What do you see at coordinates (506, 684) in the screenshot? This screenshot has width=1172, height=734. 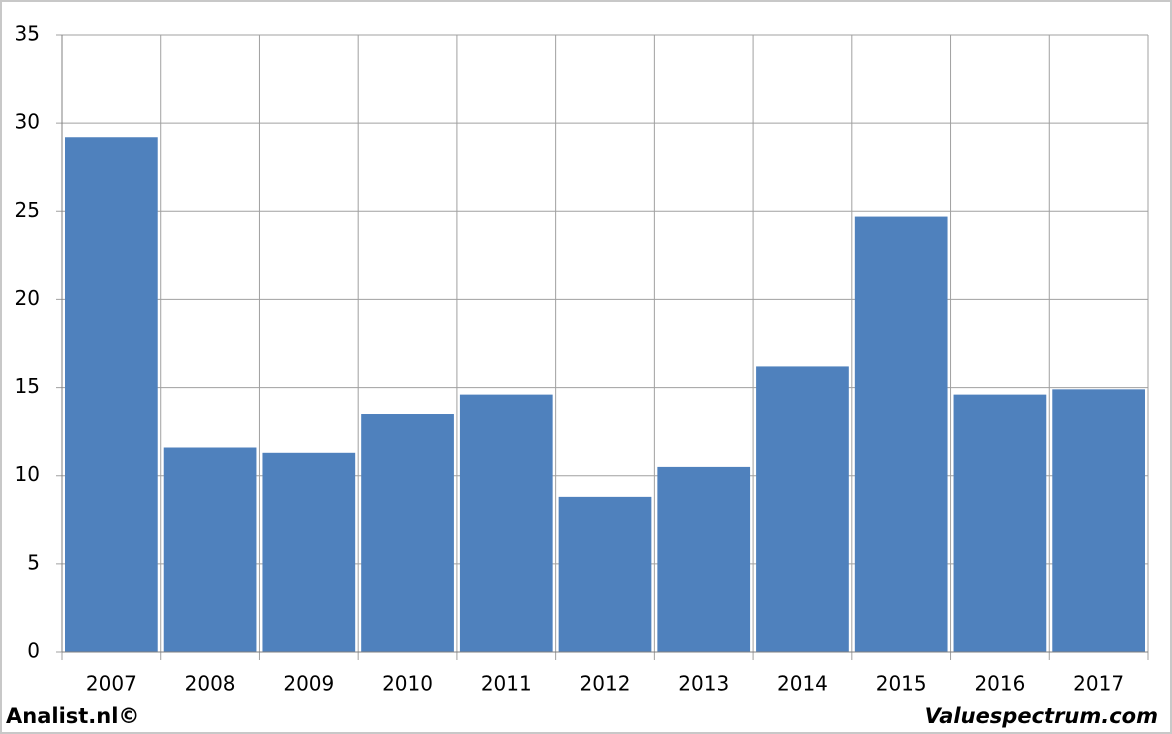 I see `x-tick-label: 2011` at bounding box center [506, 684].